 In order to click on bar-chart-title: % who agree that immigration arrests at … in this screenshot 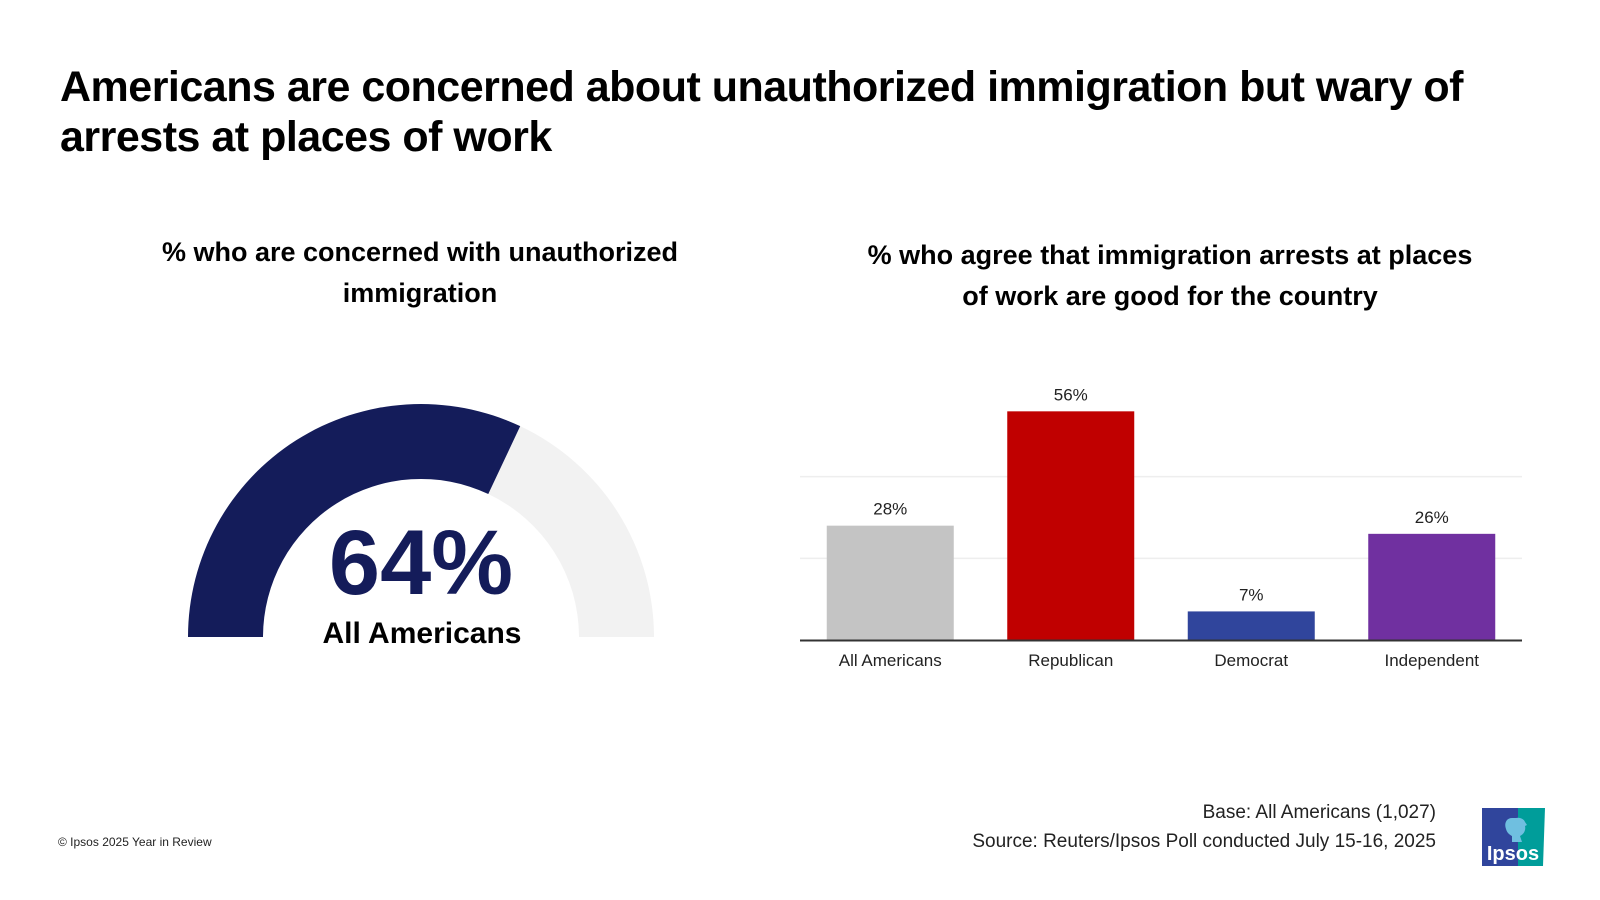, I will do `click(1170, 275)`.